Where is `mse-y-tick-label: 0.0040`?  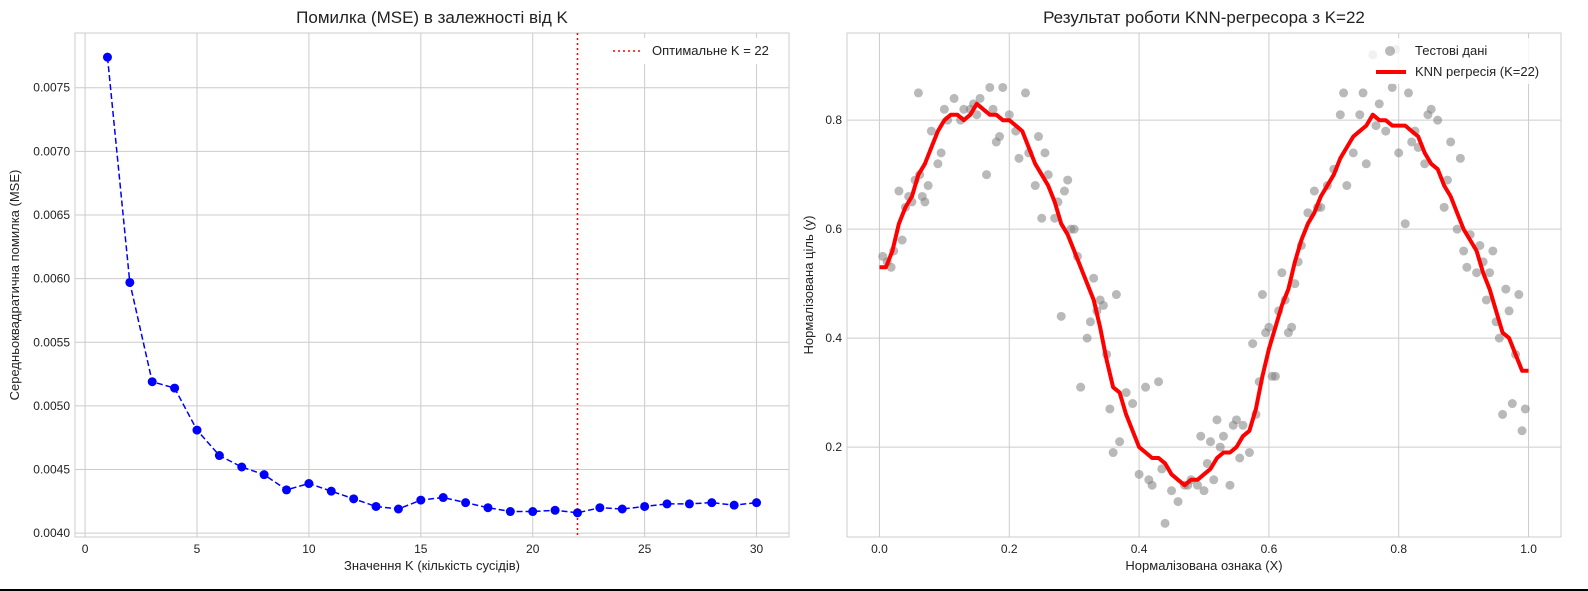
mse-y-tick-label: 0.0040 is located at coordinates (51, 533).